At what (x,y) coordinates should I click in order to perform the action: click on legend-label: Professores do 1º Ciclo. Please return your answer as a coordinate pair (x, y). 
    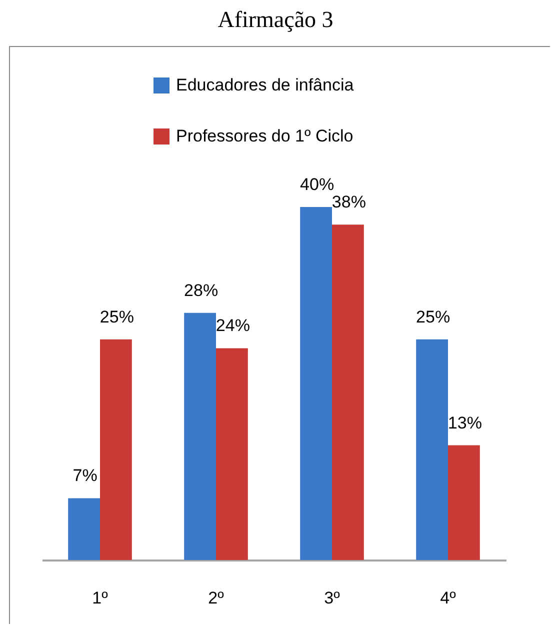
    Looking at the image, I should click on (265, 136).